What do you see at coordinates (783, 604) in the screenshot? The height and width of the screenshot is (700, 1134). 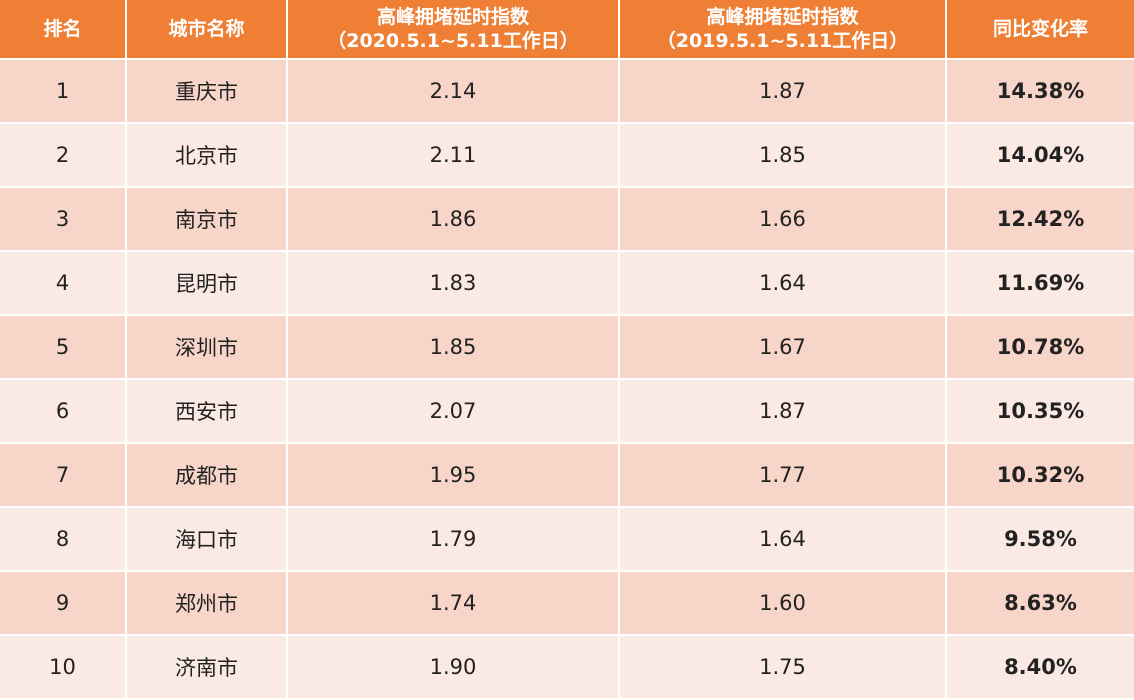 I see `table-cell: 1.60` at bounding box center [783, 604].